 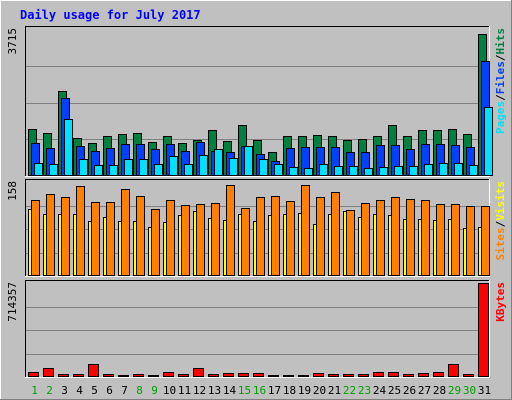 What do you see at coordinates (409, 390) in the screenshot?
I see `x-tick-label-26: 26` at bounding box center [409, 390].